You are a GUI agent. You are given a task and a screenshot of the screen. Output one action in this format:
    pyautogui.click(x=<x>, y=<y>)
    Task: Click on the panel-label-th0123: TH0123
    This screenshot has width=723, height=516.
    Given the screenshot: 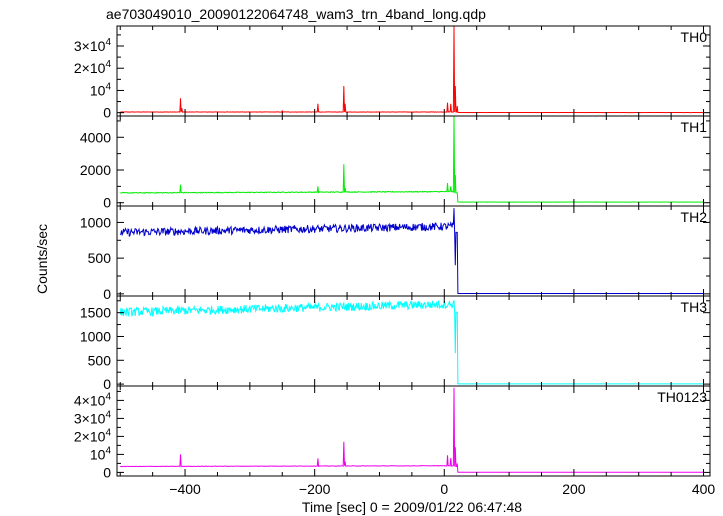 What is the action you would take?
    pyautogui.click(x=682, y=397)
    